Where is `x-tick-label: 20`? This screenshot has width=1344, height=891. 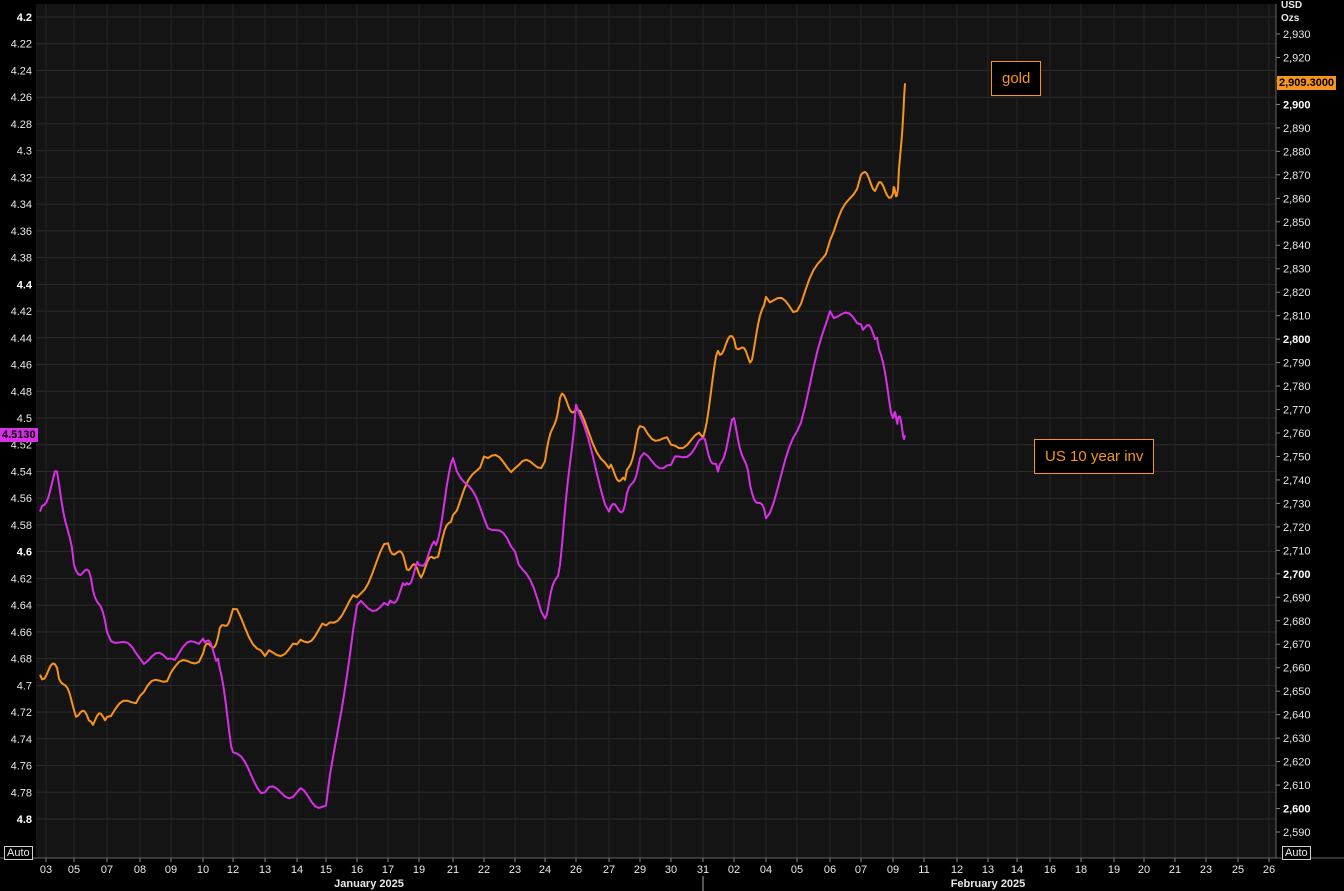 x-tick-label: 20 is located at coordinates (1144, 870).